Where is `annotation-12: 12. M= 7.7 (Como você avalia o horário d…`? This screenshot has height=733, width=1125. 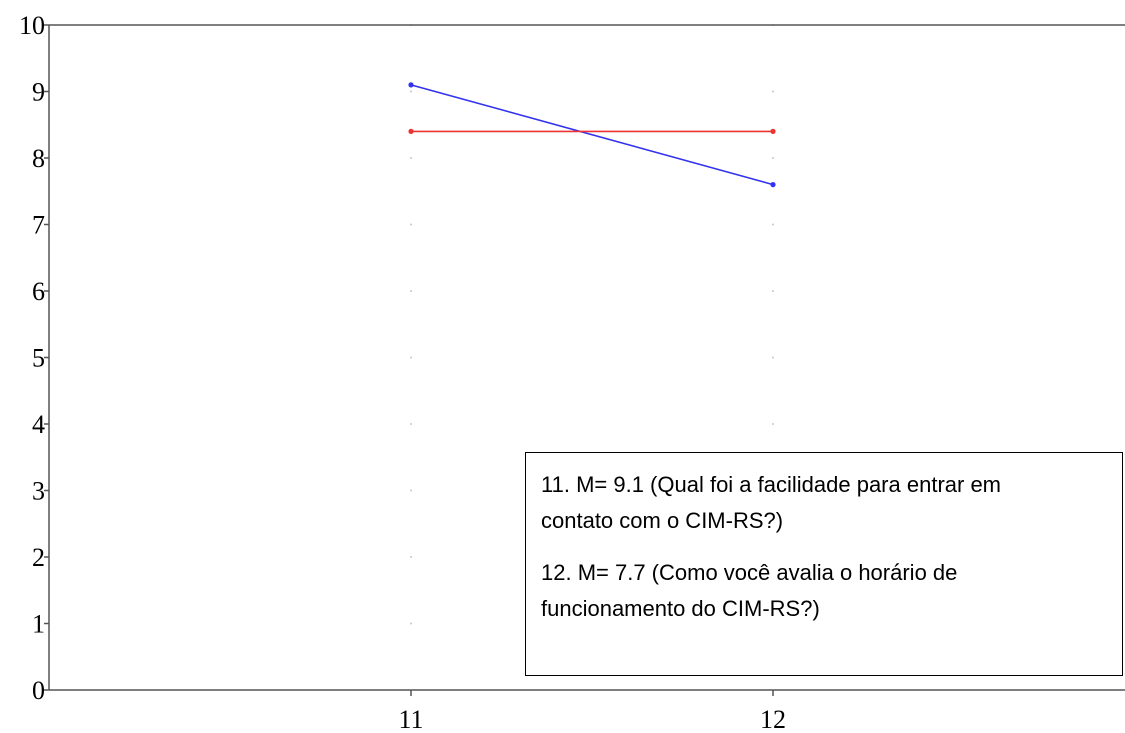 annotation-12: 12. M= 7.7 (Como você avalia o horário d… is located at coordinates (749, 590).